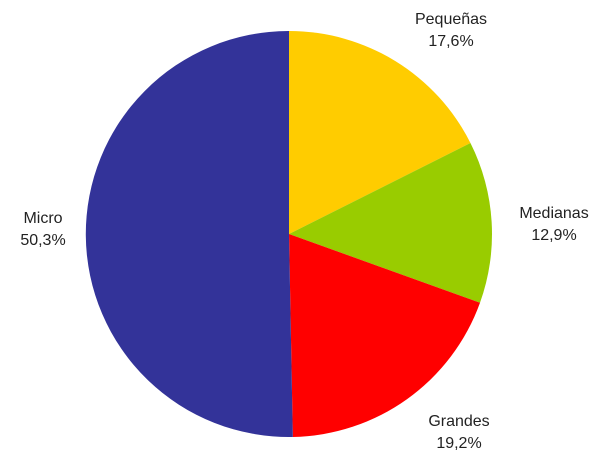 This screenshot has height=457, width=601. Describe the element at coordinates (384, 335) in the screenshot. I see `pie-slice-grandes` at that location.